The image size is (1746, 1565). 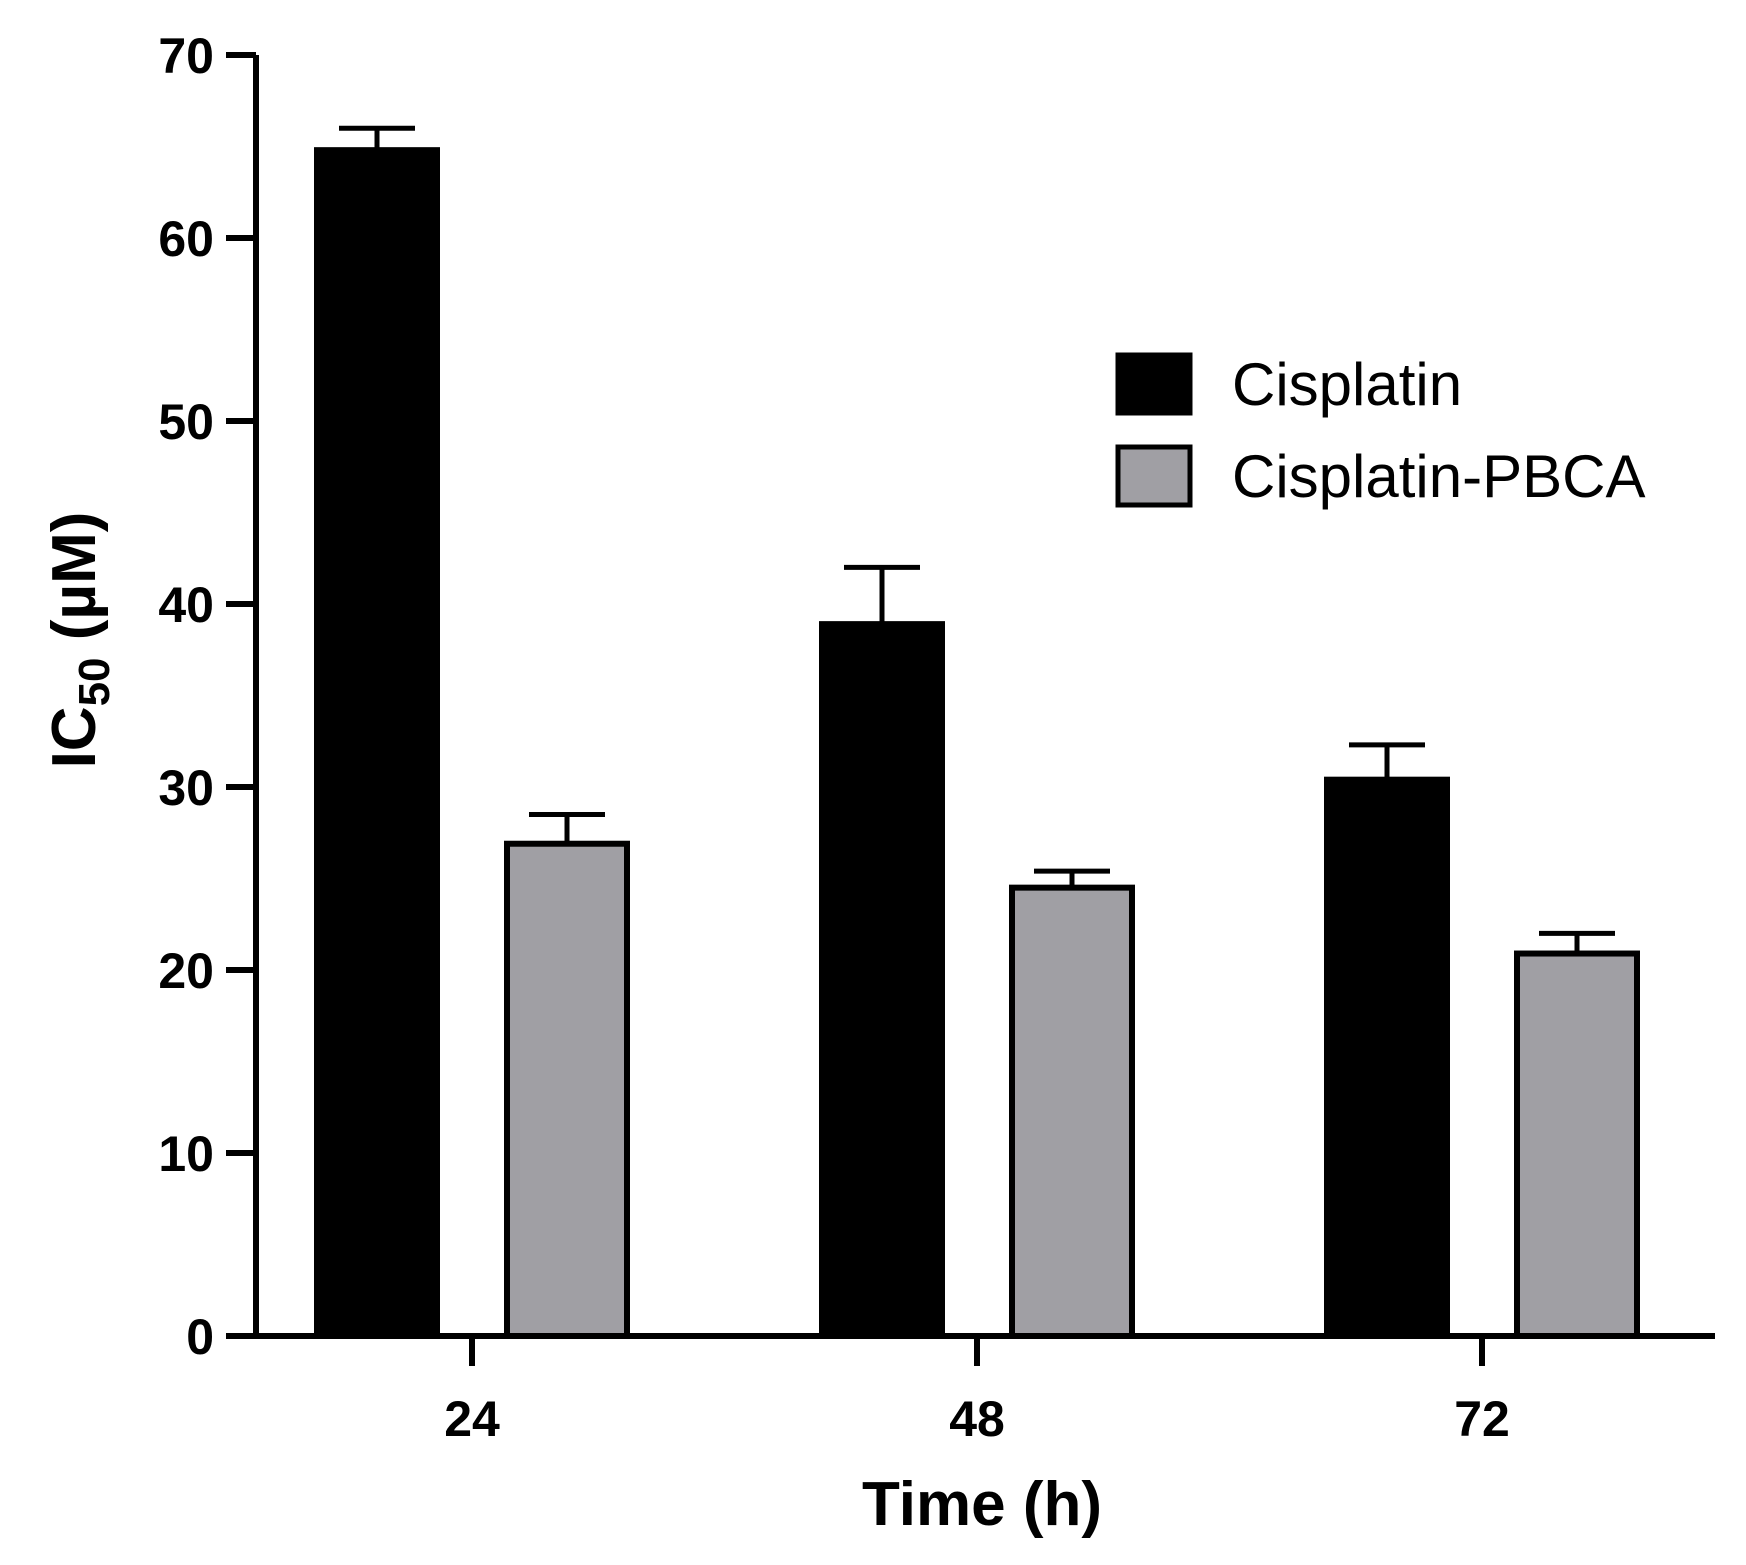 I want to click on legend-swatch-cisplatin-pbca, so click(x=1154, y=476).